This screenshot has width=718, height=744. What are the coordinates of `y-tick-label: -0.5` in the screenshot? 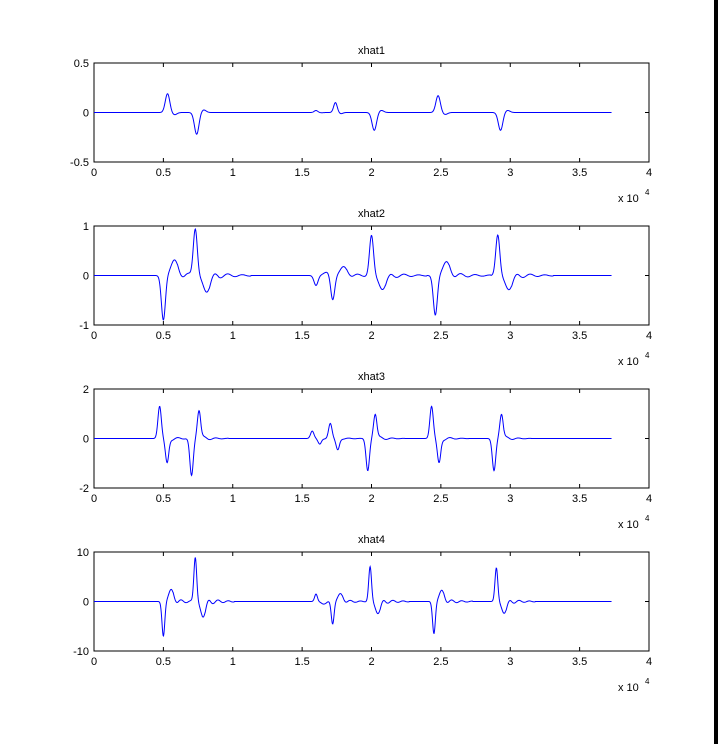 It's located at (79, 163).